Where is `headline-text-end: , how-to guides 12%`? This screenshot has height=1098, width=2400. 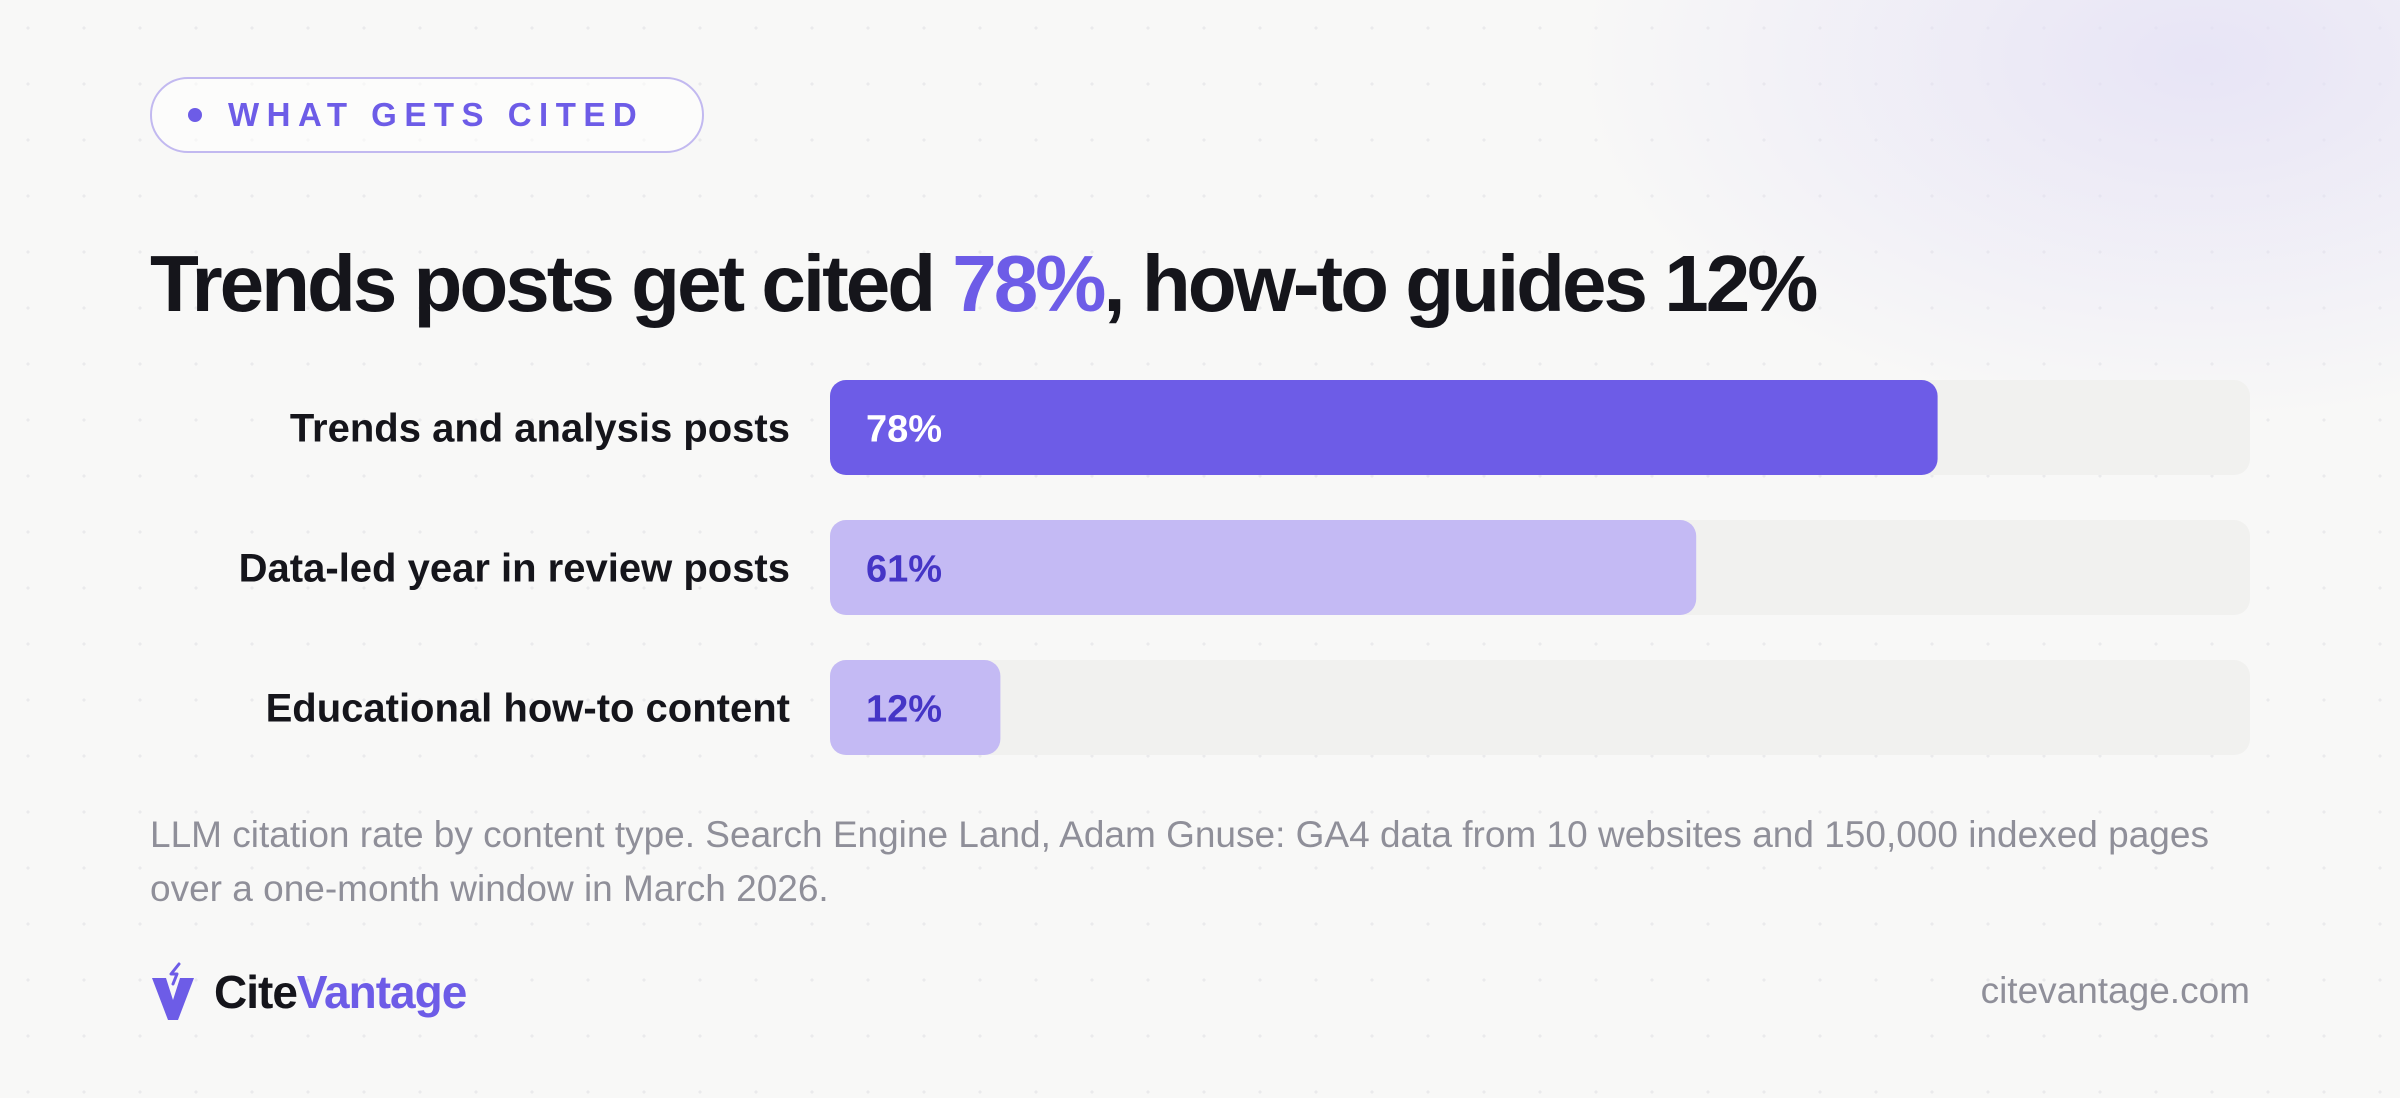
headline-text-end: , how-to guides 12% is located at coordinates (1460, 283).